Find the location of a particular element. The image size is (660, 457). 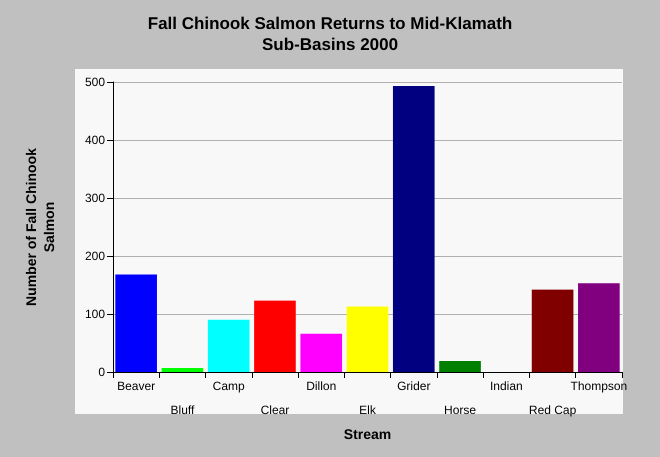

x-tick-label: Red Cap is located at coordinates (552, 410).